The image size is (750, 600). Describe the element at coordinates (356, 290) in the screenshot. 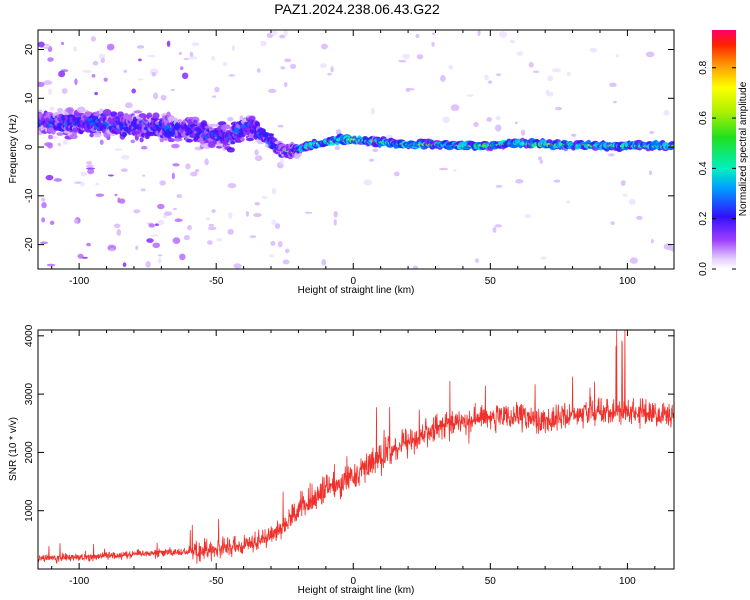

I see `spectrogram-x-axis-label: Height of straight line (km)` at that location.